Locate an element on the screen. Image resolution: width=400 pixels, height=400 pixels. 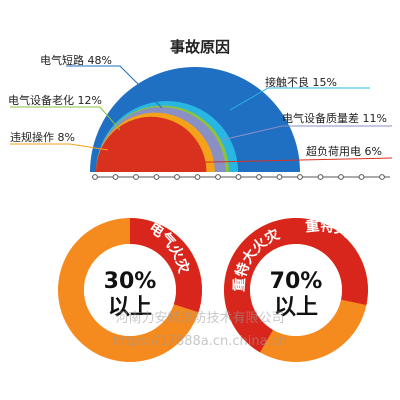
leader-violation is located at coordinates (59, 147).